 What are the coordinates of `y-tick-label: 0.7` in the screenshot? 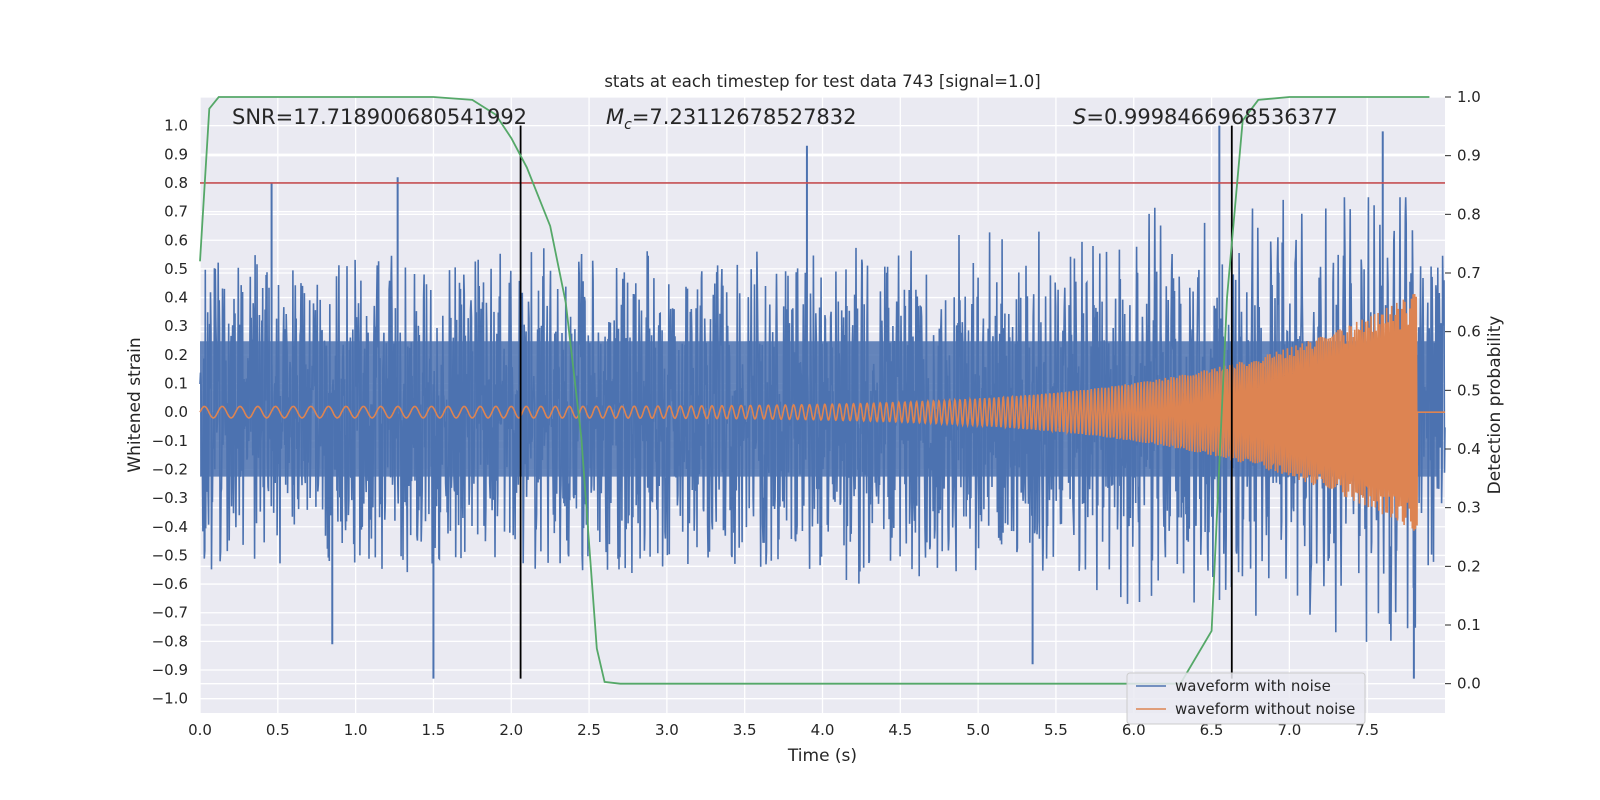 It's located at (176, 212).